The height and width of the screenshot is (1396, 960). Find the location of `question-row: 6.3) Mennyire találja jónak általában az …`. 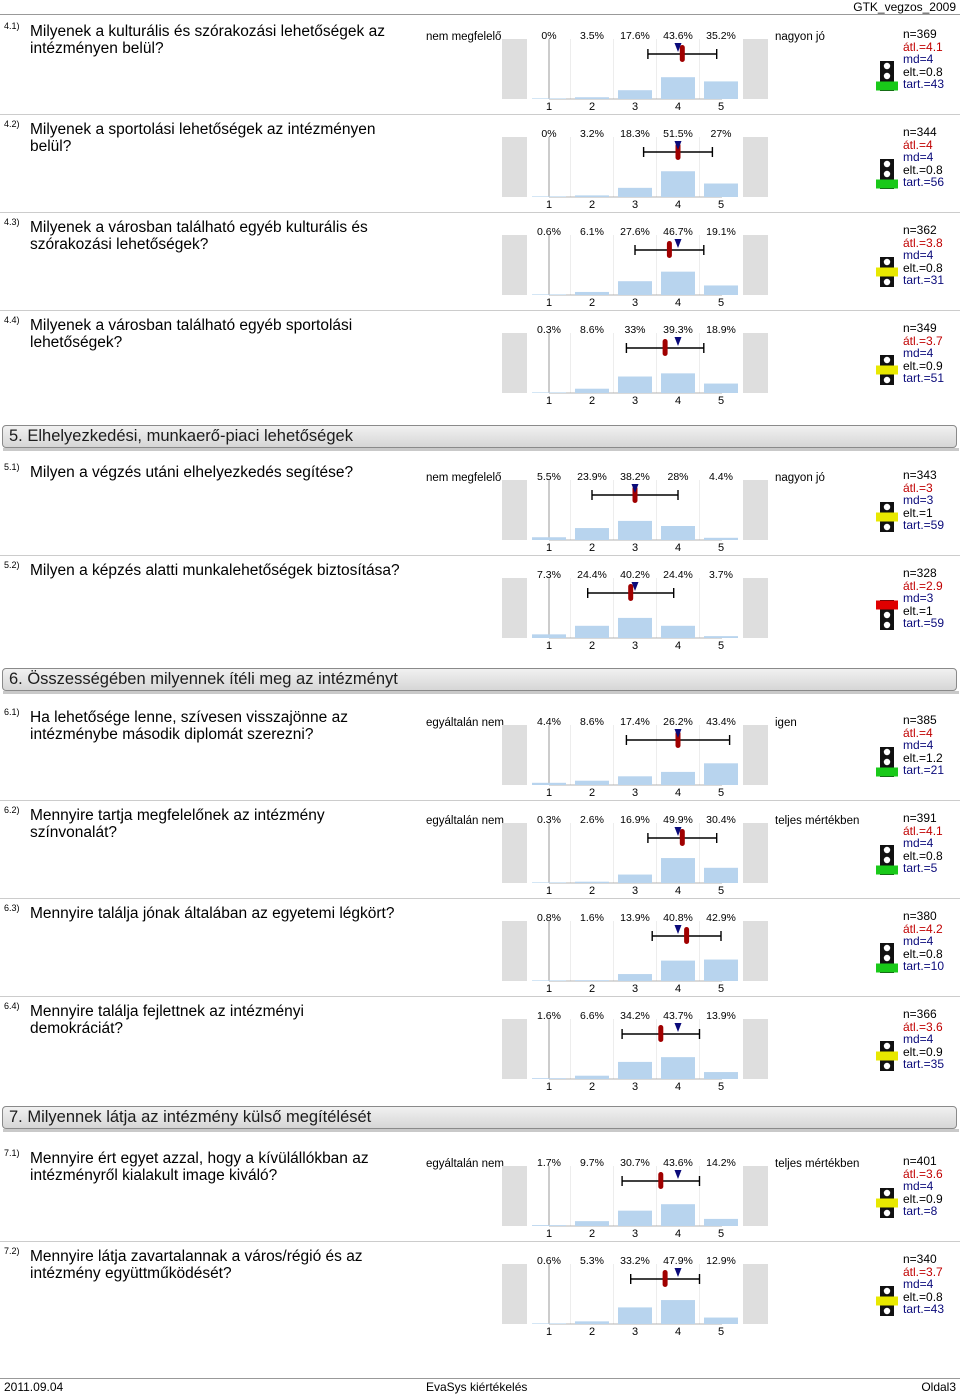

question-row: 6.3) Mennyire találja jónak általában az … is located at coordinates (480, 948).